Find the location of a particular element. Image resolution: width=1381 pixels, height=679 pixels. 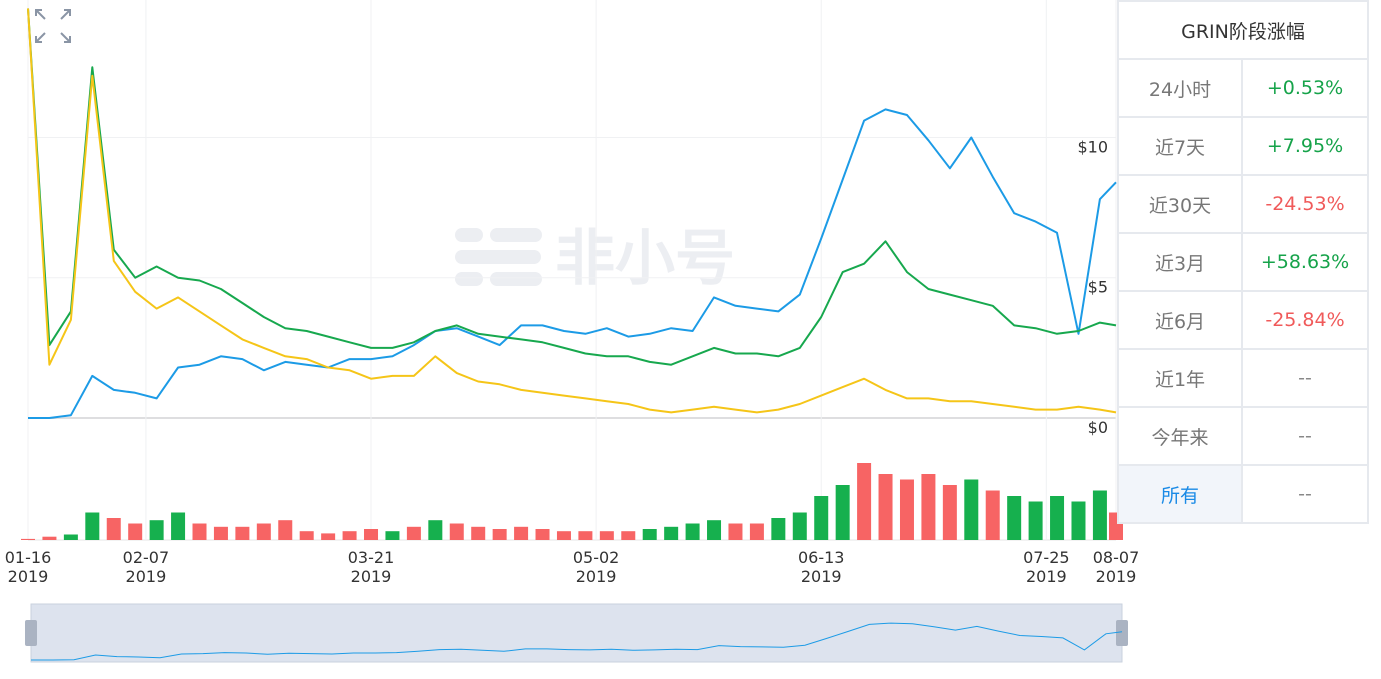

table-title: GRIN阶段涨幅 is located at coordinates (1243, 30).